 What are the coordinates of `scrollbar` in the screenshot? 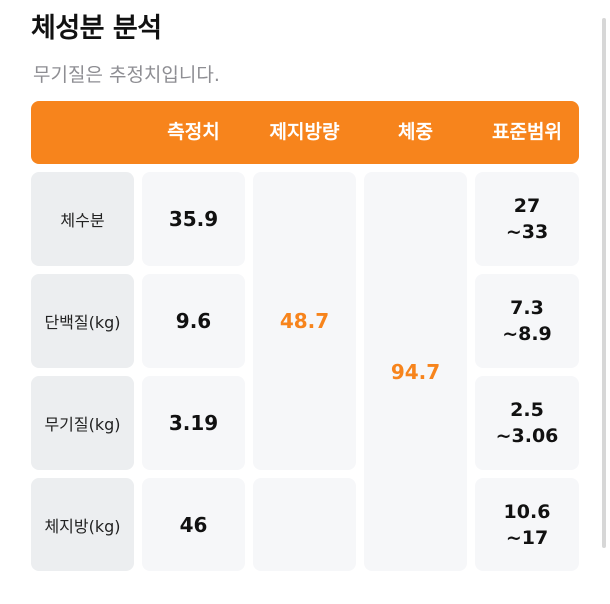 It's located at (604, 283).